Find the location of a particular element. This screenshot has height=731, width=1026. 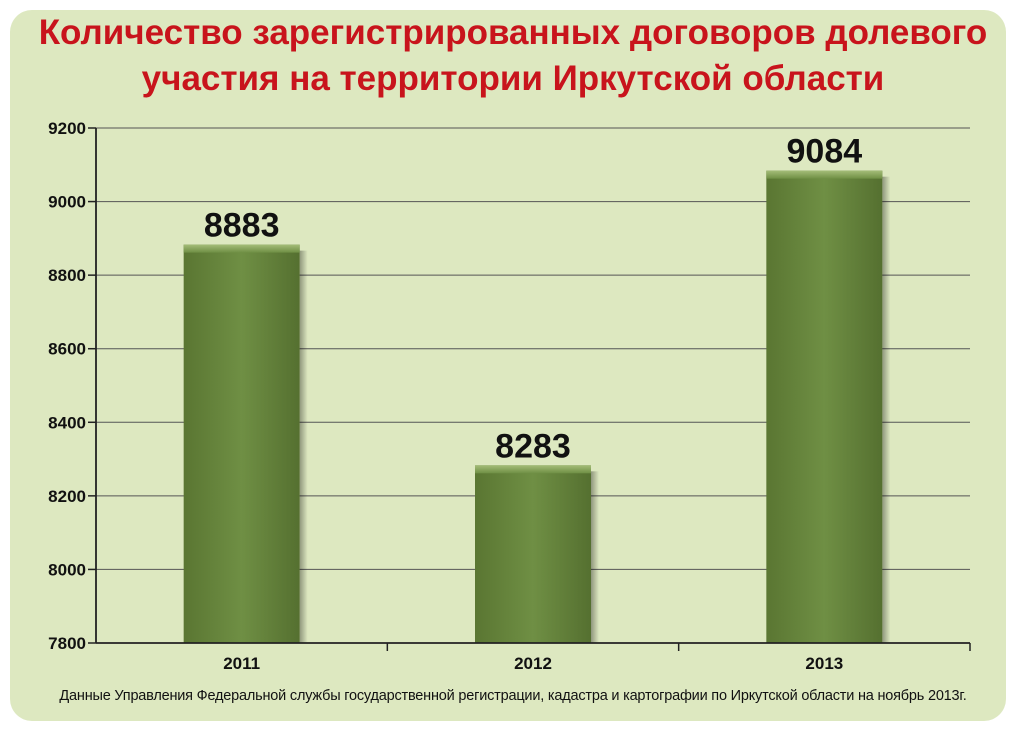

x-tick-labels: 2011 2012 2013 is located at coordinates (533, 663).